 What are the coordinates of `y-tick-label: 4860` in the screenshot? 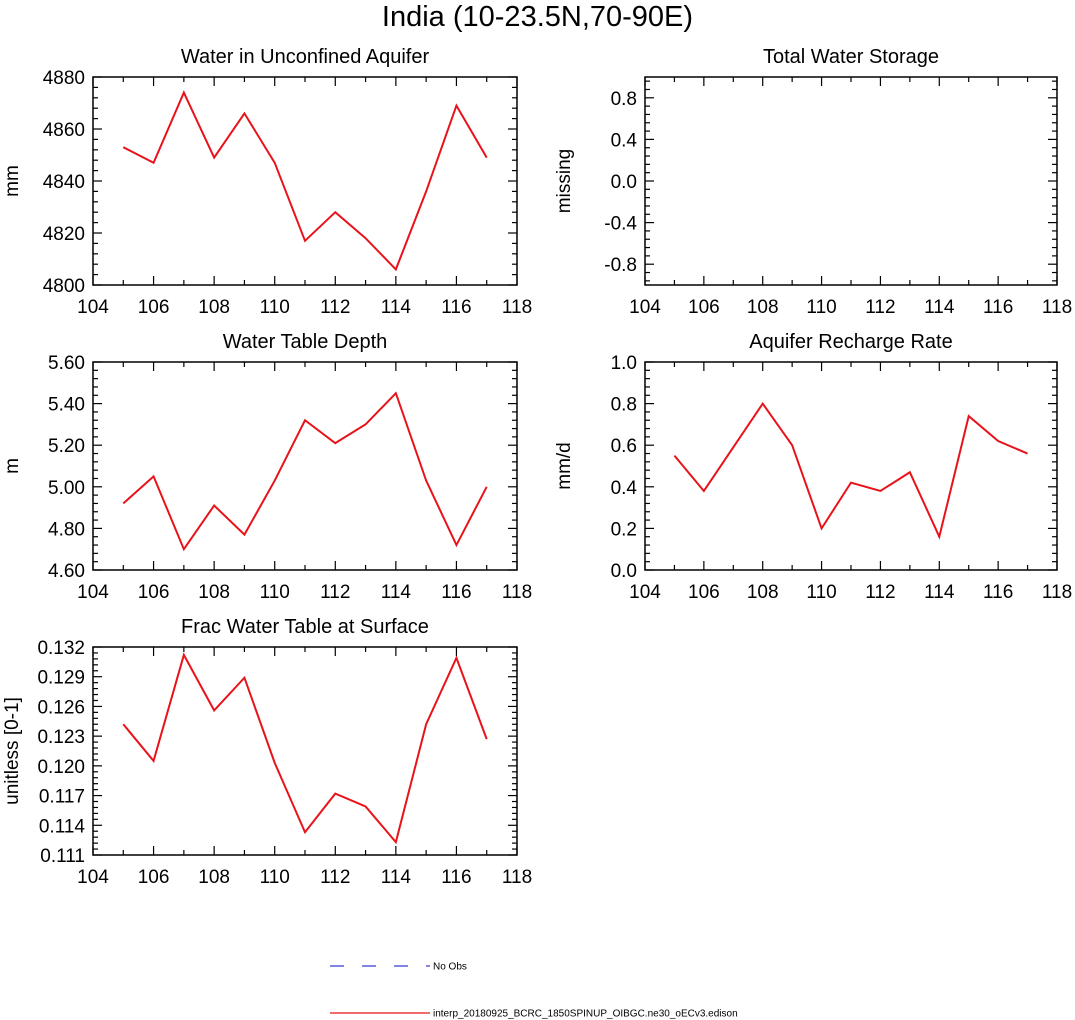 It's located at (64, 130).